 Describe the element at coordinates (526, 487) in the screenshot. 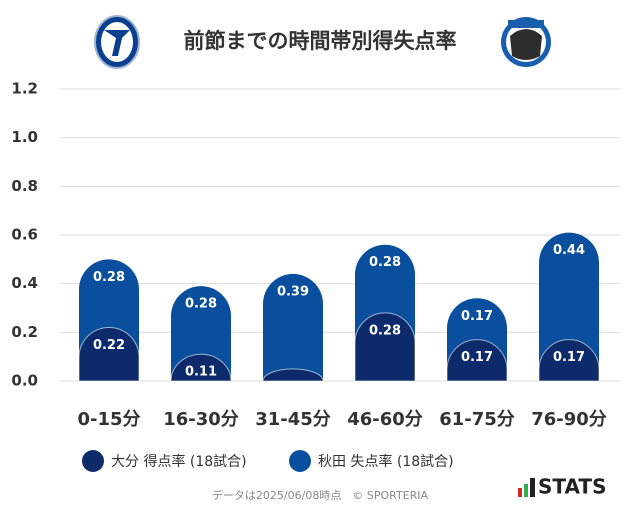

I see `brand-logo` at that location.